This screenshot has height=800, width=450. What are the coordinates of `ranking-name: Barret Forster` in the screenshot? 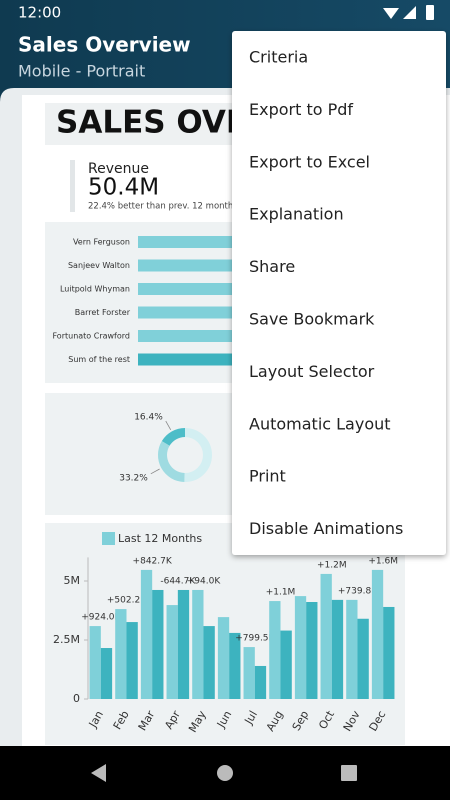 It's located at (103, 312).